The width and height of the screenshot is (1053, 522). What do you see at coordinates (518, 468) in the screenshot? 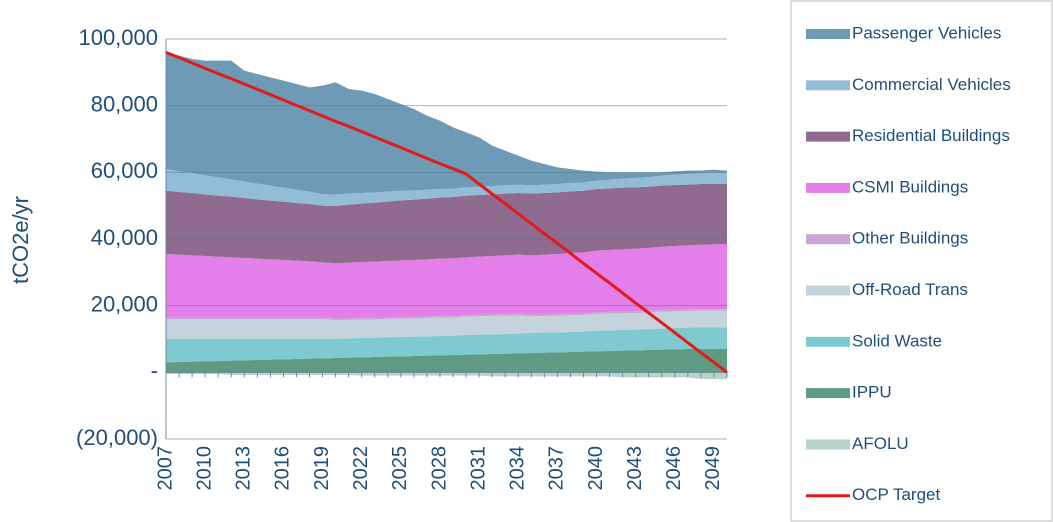
I see `x-tick-label: 2034` at bounding box center [518, 468].